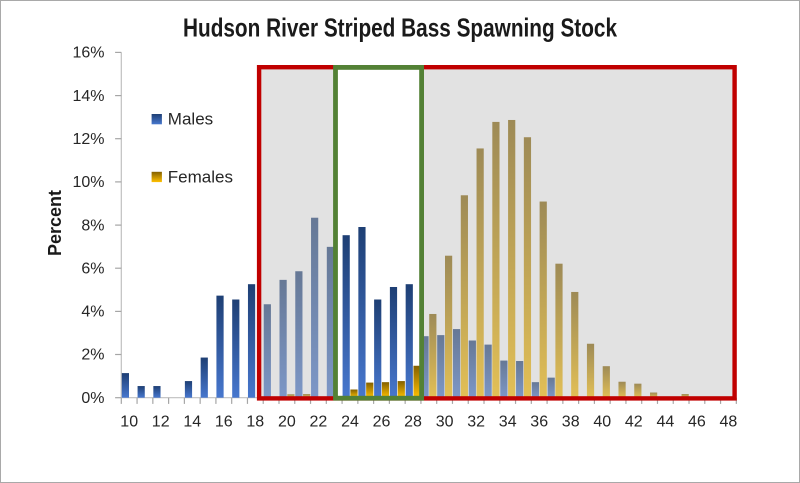 This screenshot has width=800, height=483. I want to click on svg-text: 8%, so click(92, 225).